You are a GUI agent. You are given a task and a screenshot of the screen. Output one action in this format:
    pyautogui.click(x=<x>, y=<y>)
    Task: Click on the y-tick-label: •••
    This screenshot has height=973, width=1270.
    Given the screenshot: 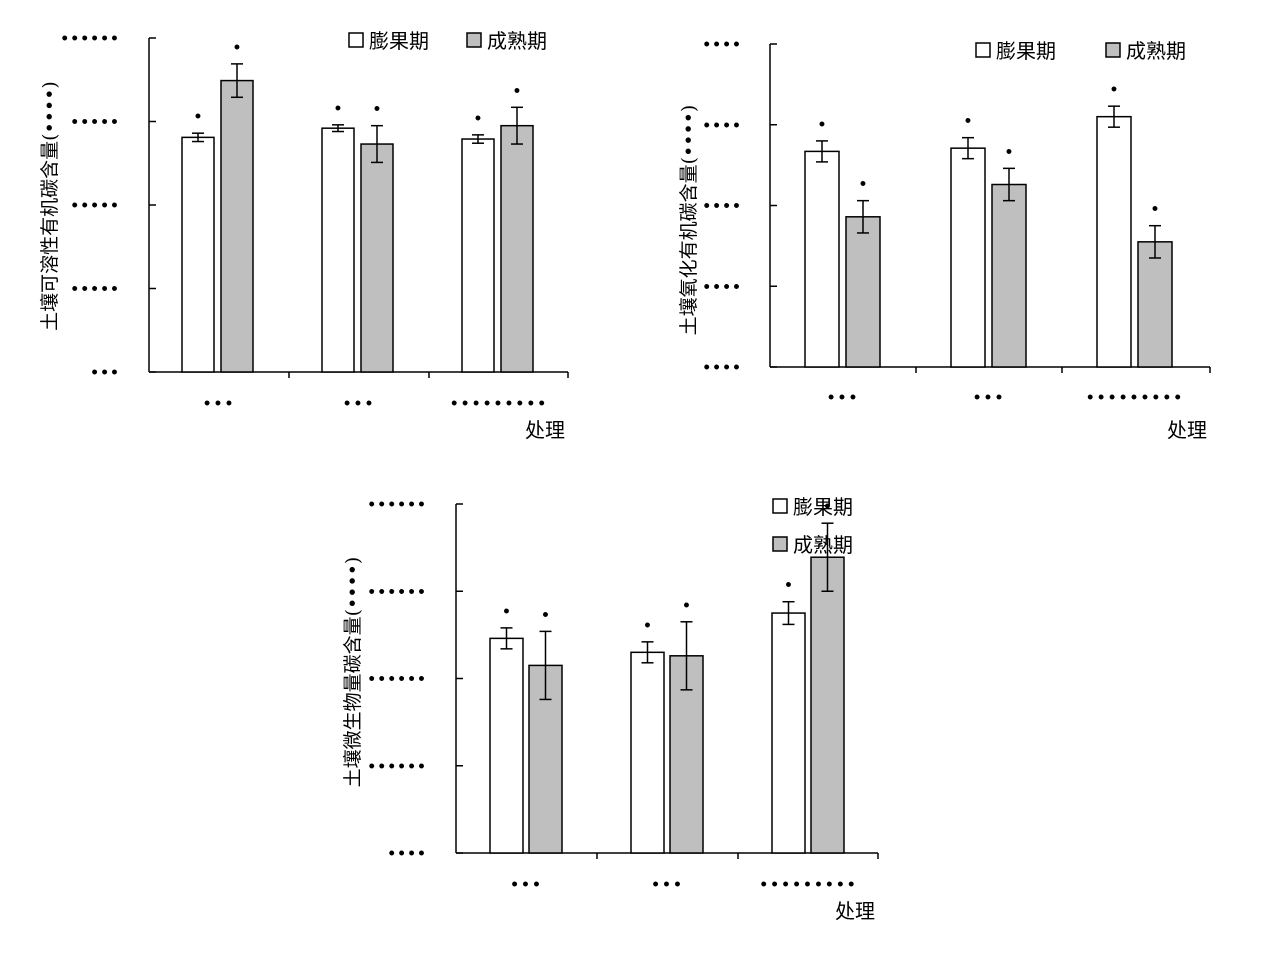 What is the action you would take?
    pyautogui.click(x=105, y=373)
    